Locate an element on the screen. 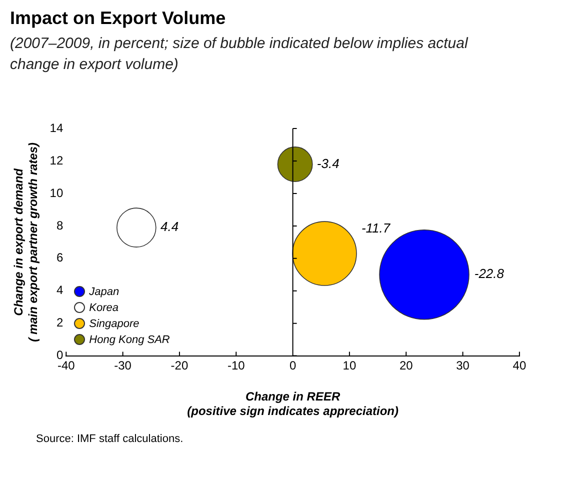  y-tick-label: 12 is located at coordinates (57, 160).